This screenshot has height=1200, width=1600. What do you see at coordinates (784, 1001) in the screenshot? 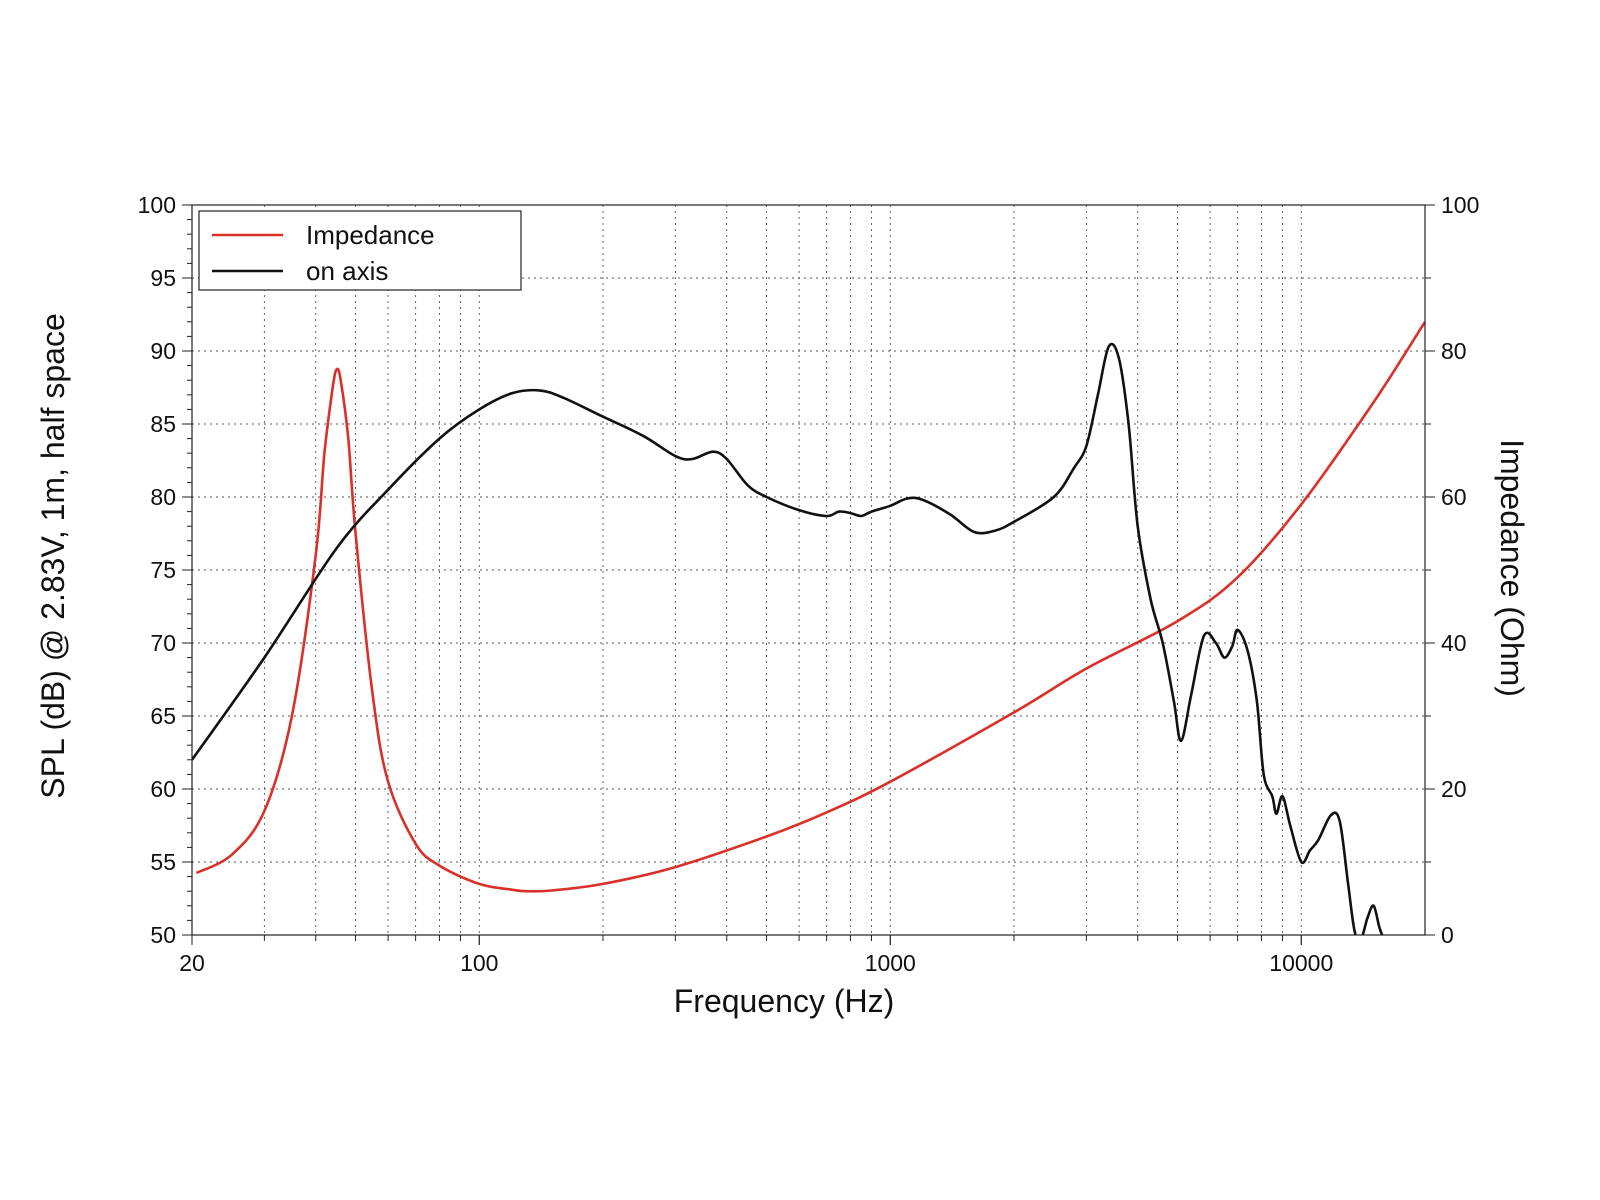
I see `x-axis-title: Frequency (Hz)` at bounding box center [784, 1001].